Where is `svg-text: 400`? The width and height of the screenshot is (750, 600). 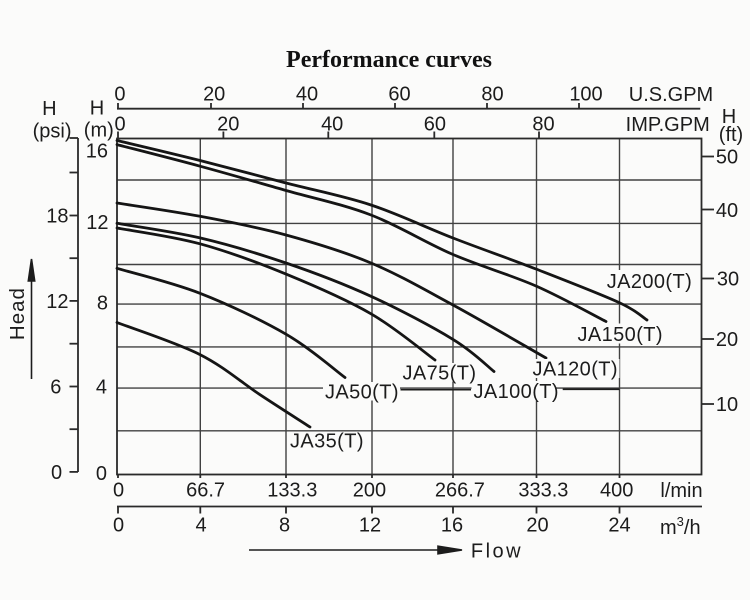
svg-text: 400 is located at coordinates (616, 491).